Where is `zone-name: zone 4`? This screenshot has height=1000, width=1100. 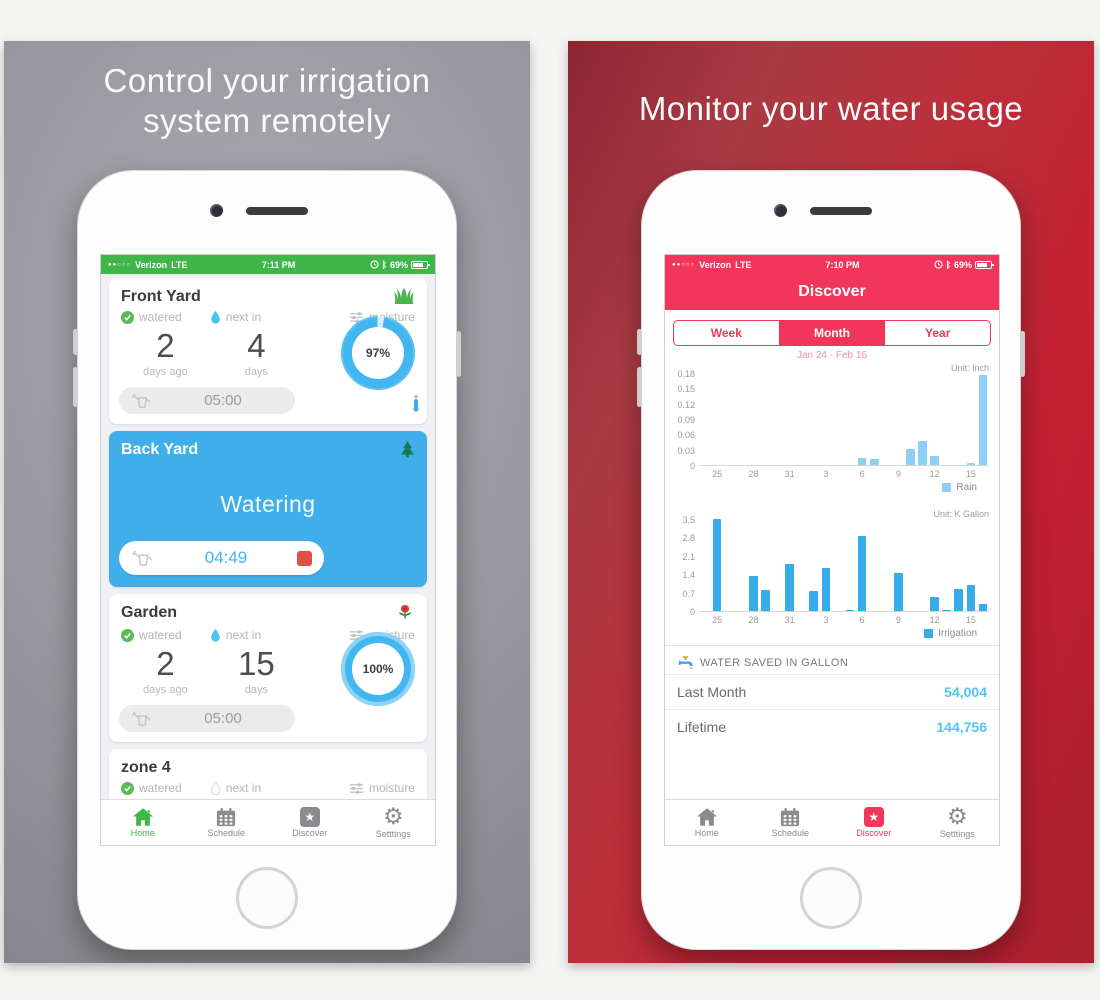 zone-name: zone 4 is located at coordinates (146, 767).